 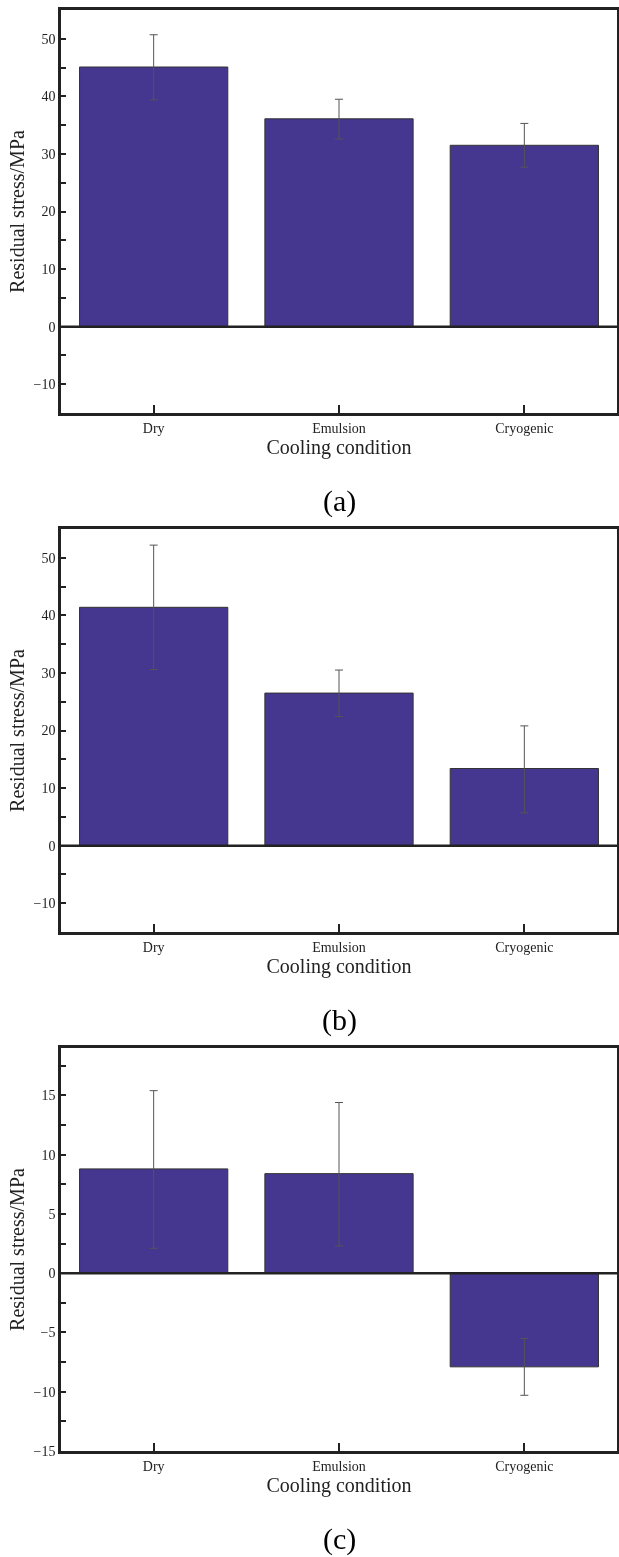 I want to click on y-tick-label: 15, so click(x=48, y=1096).